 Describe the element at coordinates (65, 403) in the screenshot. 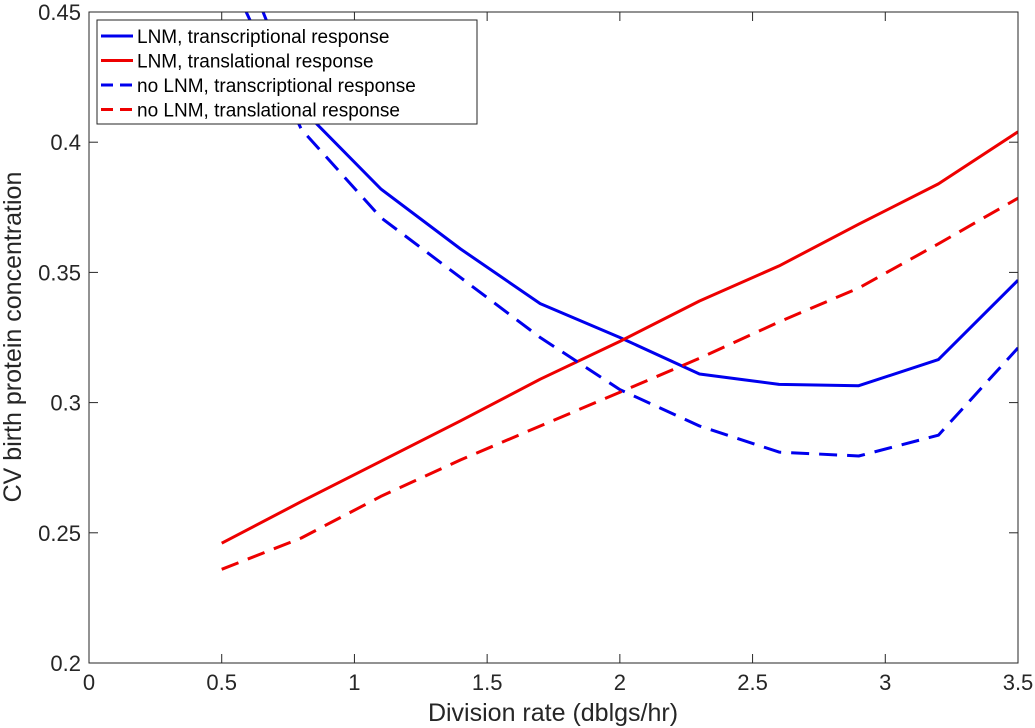

I see `y-tick-label: 0.3` at that location.